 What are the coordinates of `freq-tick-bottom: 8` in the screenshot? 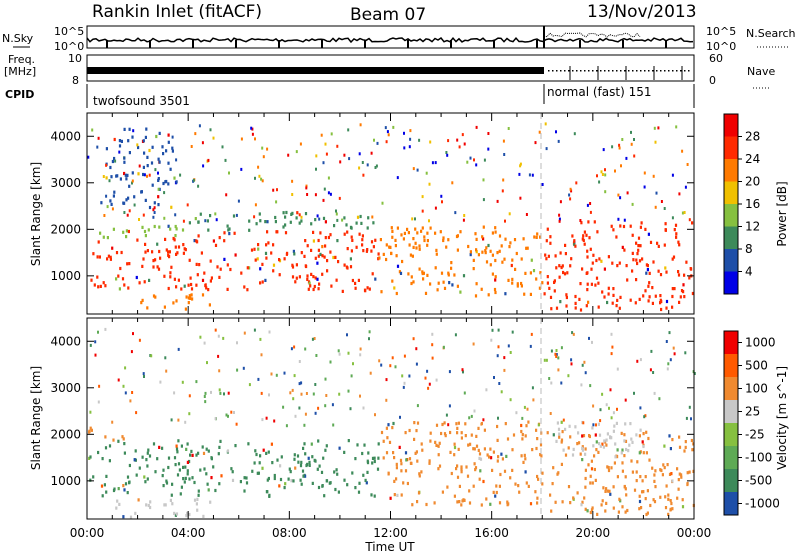 It's located at (75, 80).